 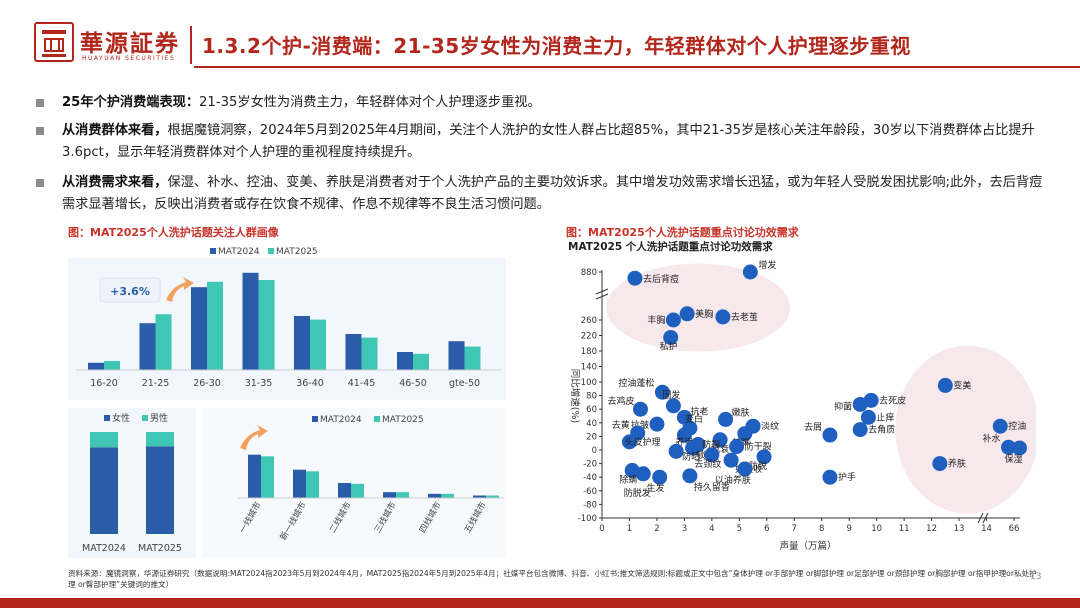 What do you see at coordinates (847, 477) in the screenshot?
I see `point-label: 护手` at bounding box center [847, 477].